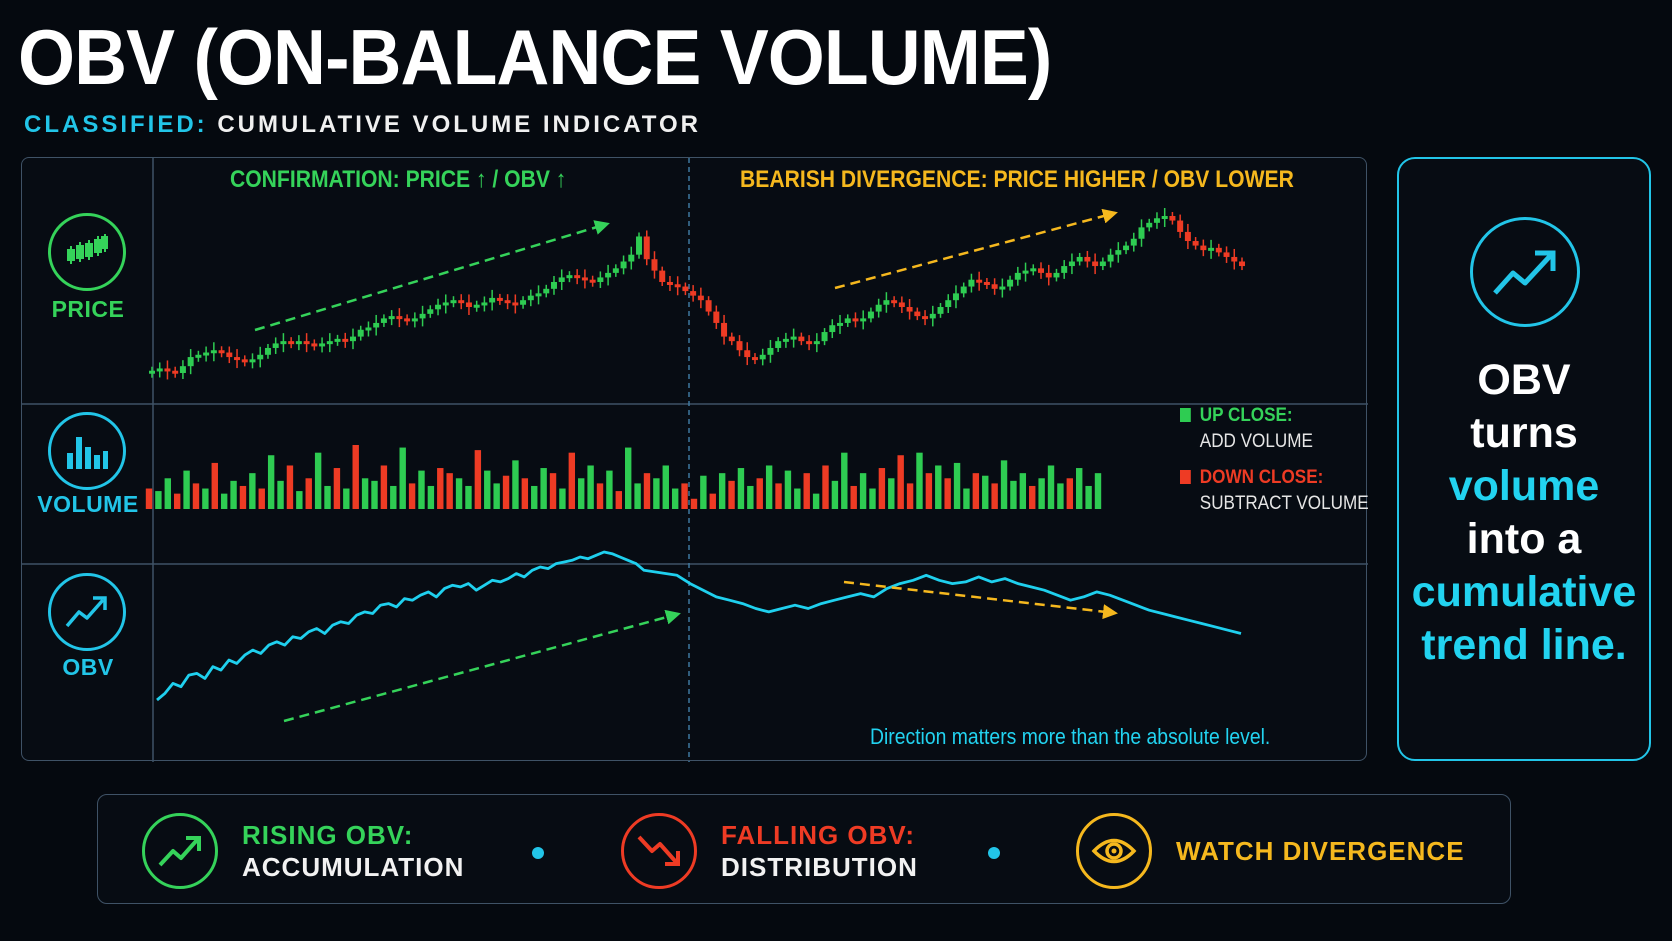 This screenshot has height=941, width=1672. What do you see at coordinates (180, 851) in the screenshot?
I see `rising-icon-circle` at bounding box center [180, 851].